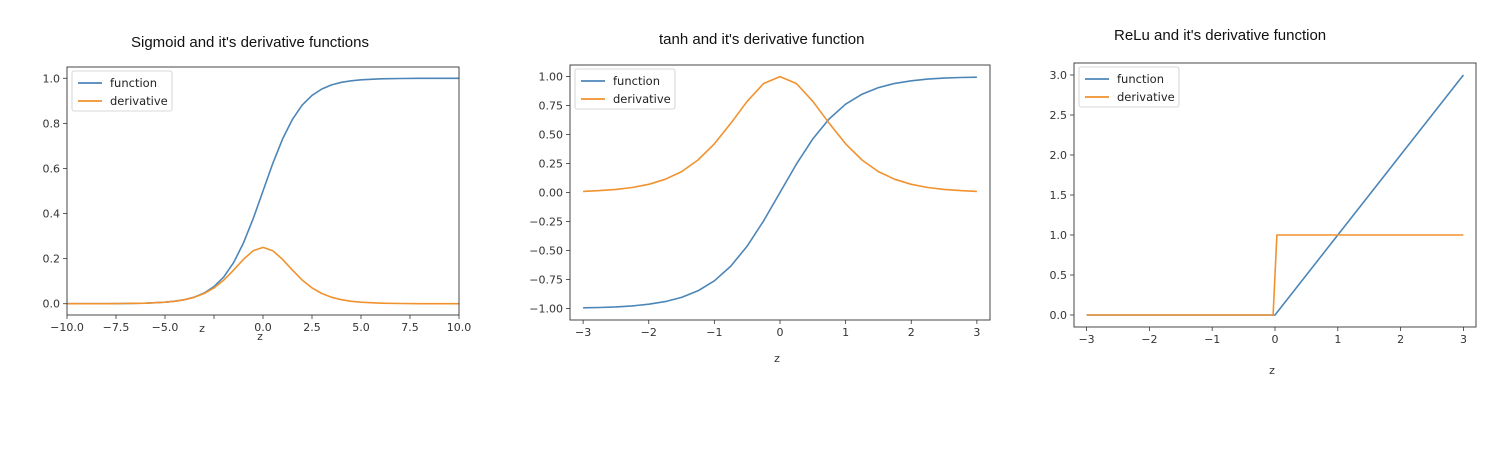 Image resolution: width=1510 pixels, height=473 pixels. I want to click on y-tick-label: −0.75, so click(546, 279).